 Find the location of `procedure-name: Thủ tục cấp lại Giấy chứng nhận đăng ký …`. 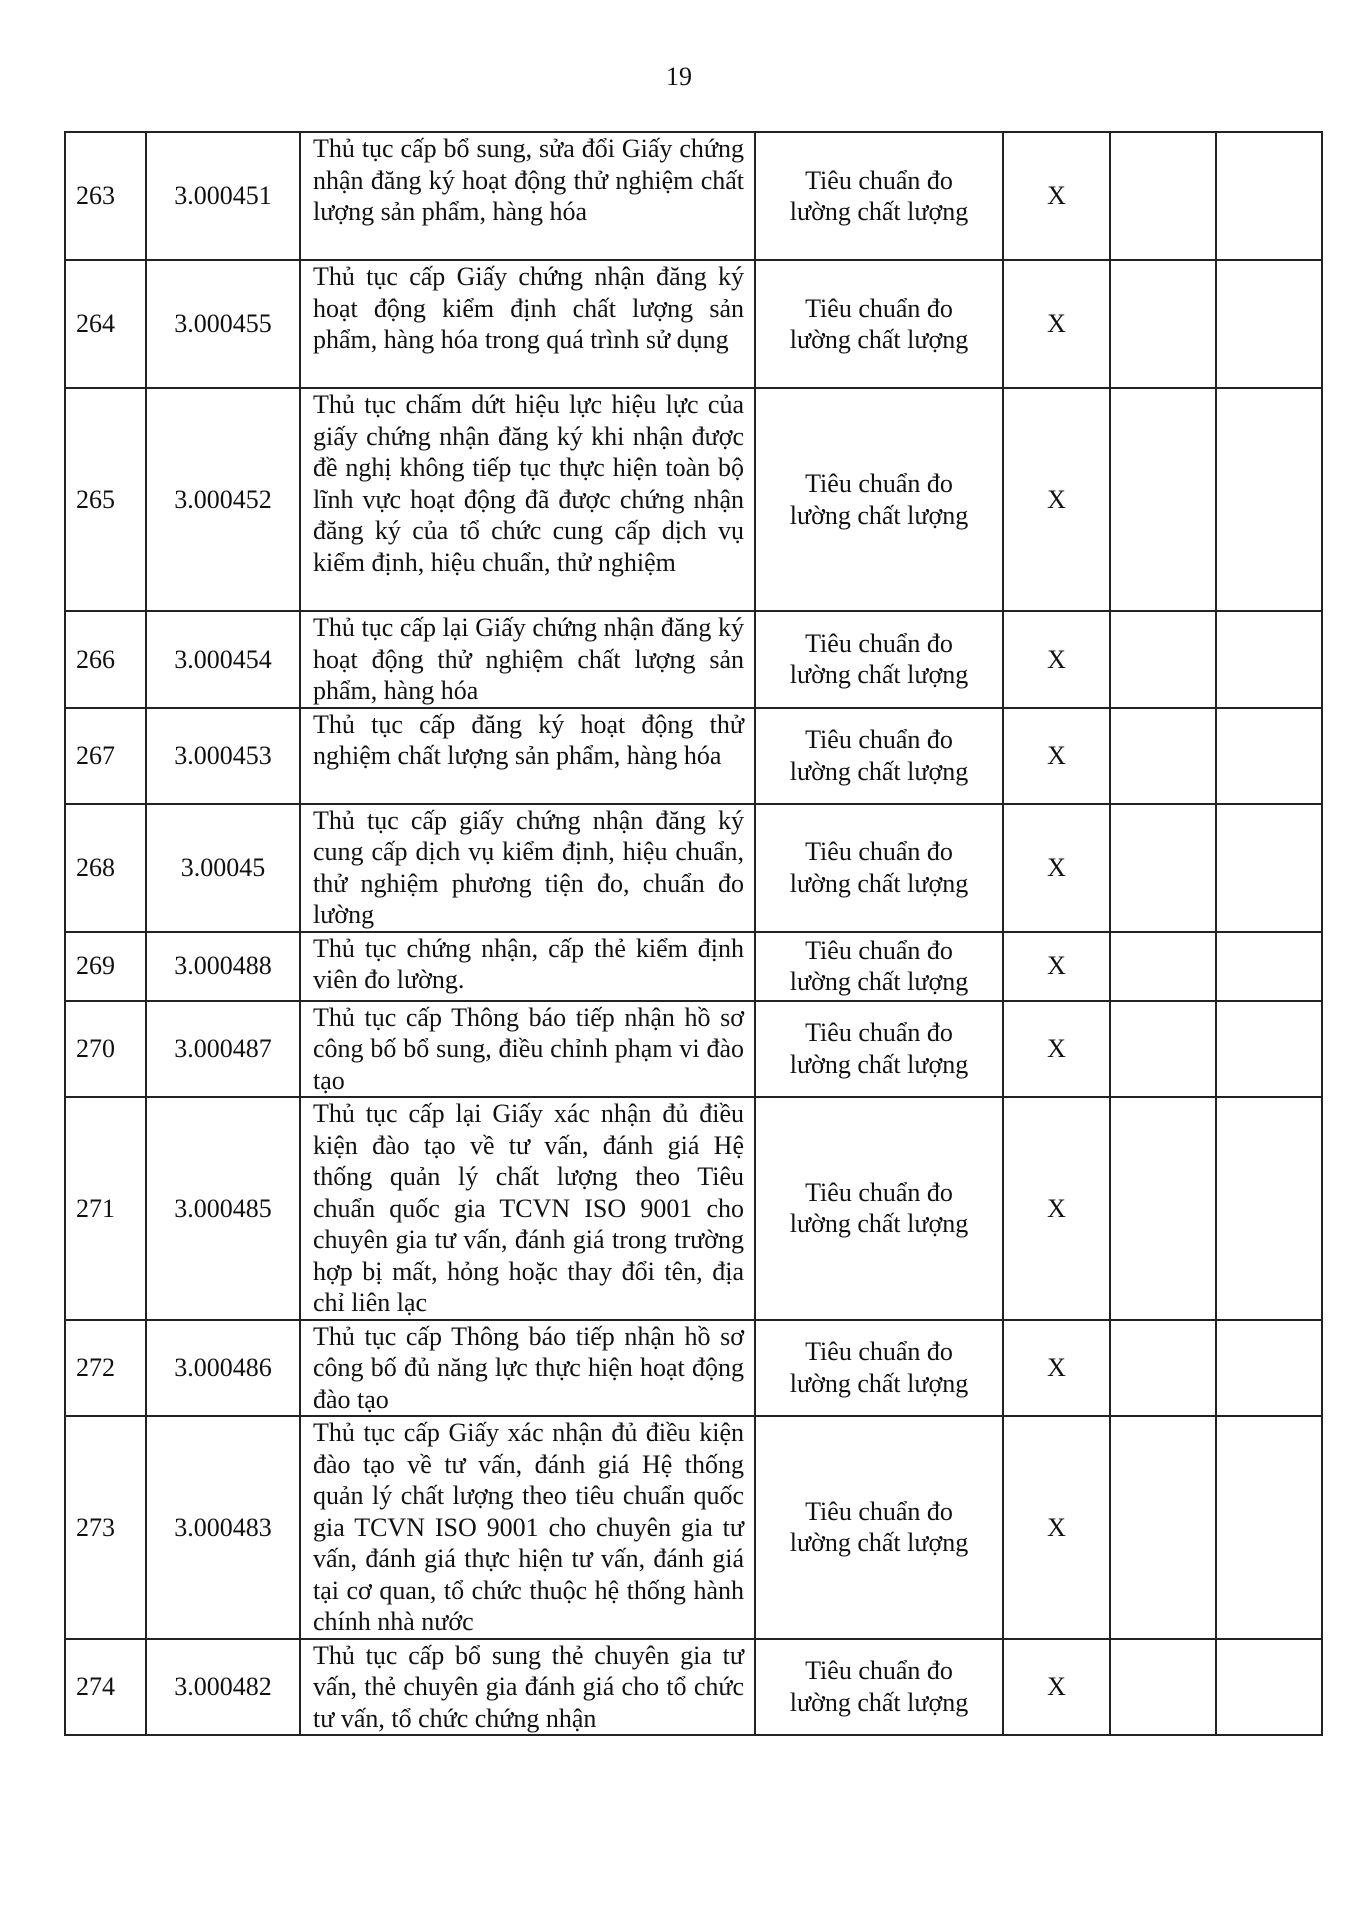

procedure-name: Thủ tục cấp lại Giấy chứng nhận đăng ký … is located at coordinates (527, 659).